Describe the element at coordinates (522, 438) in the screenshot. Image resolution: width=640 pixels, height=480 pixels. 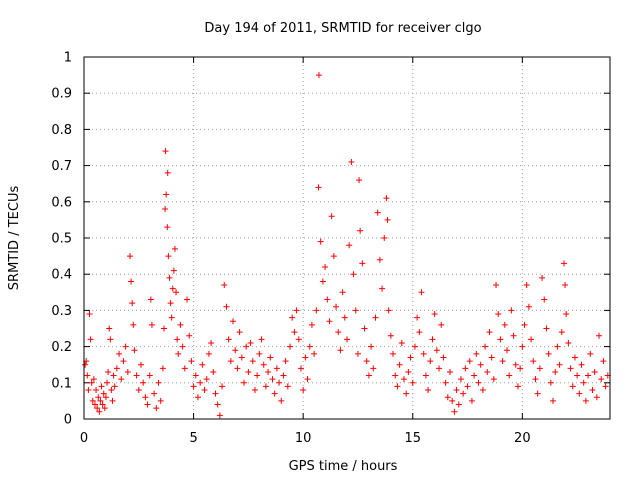
I see `x-tick-label: 20` at that location.